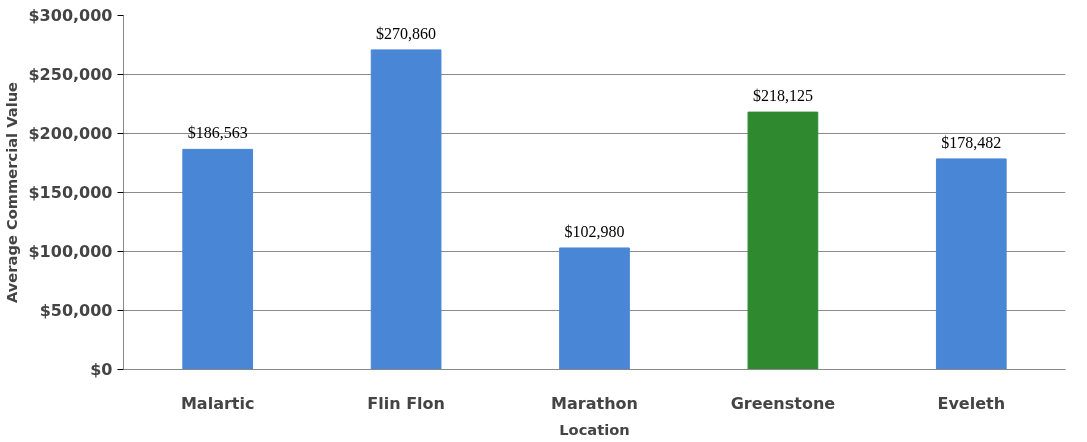 Image resolution: width=1087 pixels, height=442 pixels. I want to click on y-tick-label: $100,000, so click(70, 251).